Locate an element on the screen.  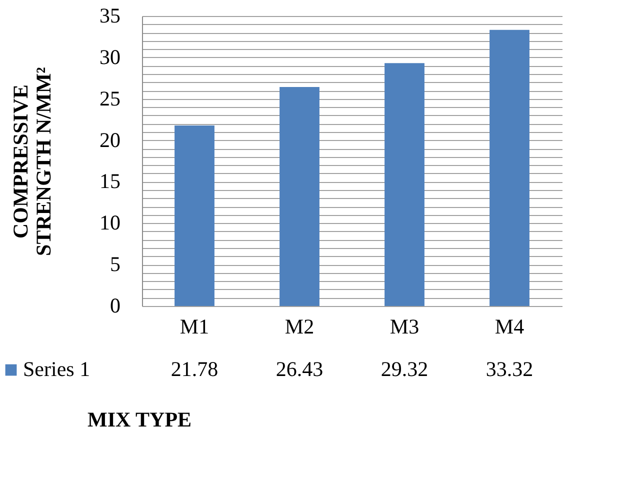
y-tick-label: 25 is located at coordinates (110, 98).